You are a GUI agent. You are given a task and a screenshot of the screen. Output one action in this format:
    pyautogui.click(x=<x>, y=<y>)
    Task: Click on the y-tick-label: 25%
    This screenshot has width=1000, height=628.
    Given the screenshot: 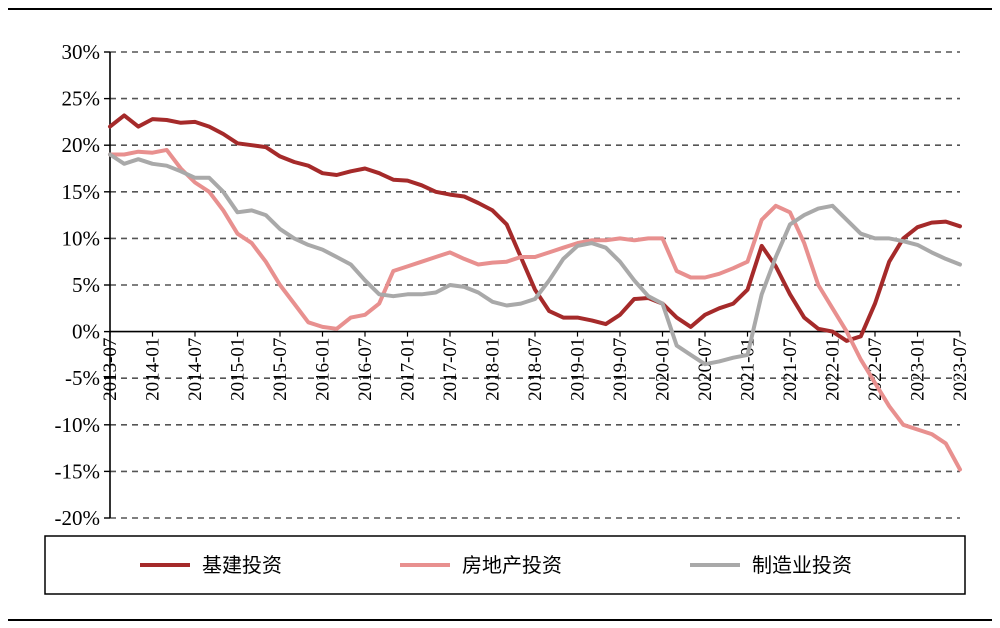 What is the action you would take?
    pyautogui.click(x=81, y=99)
    